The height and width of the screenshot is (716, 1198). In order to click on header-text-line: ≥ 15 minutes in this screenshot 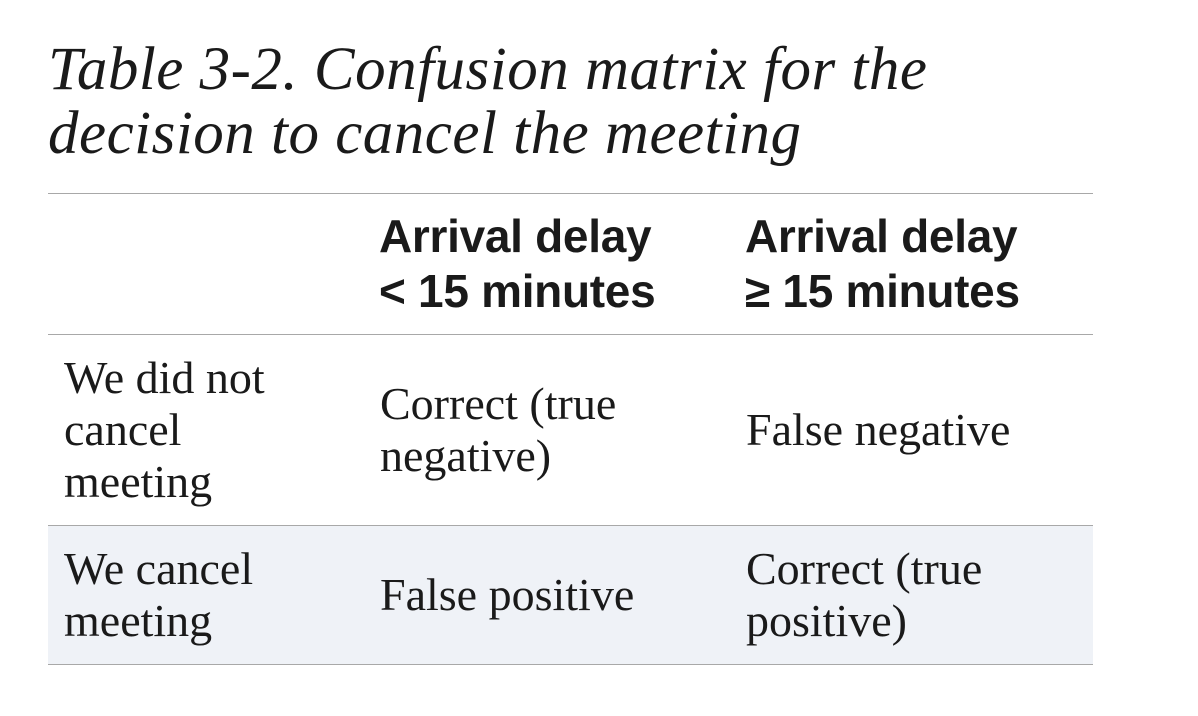, I will do `click(882, 291)`.